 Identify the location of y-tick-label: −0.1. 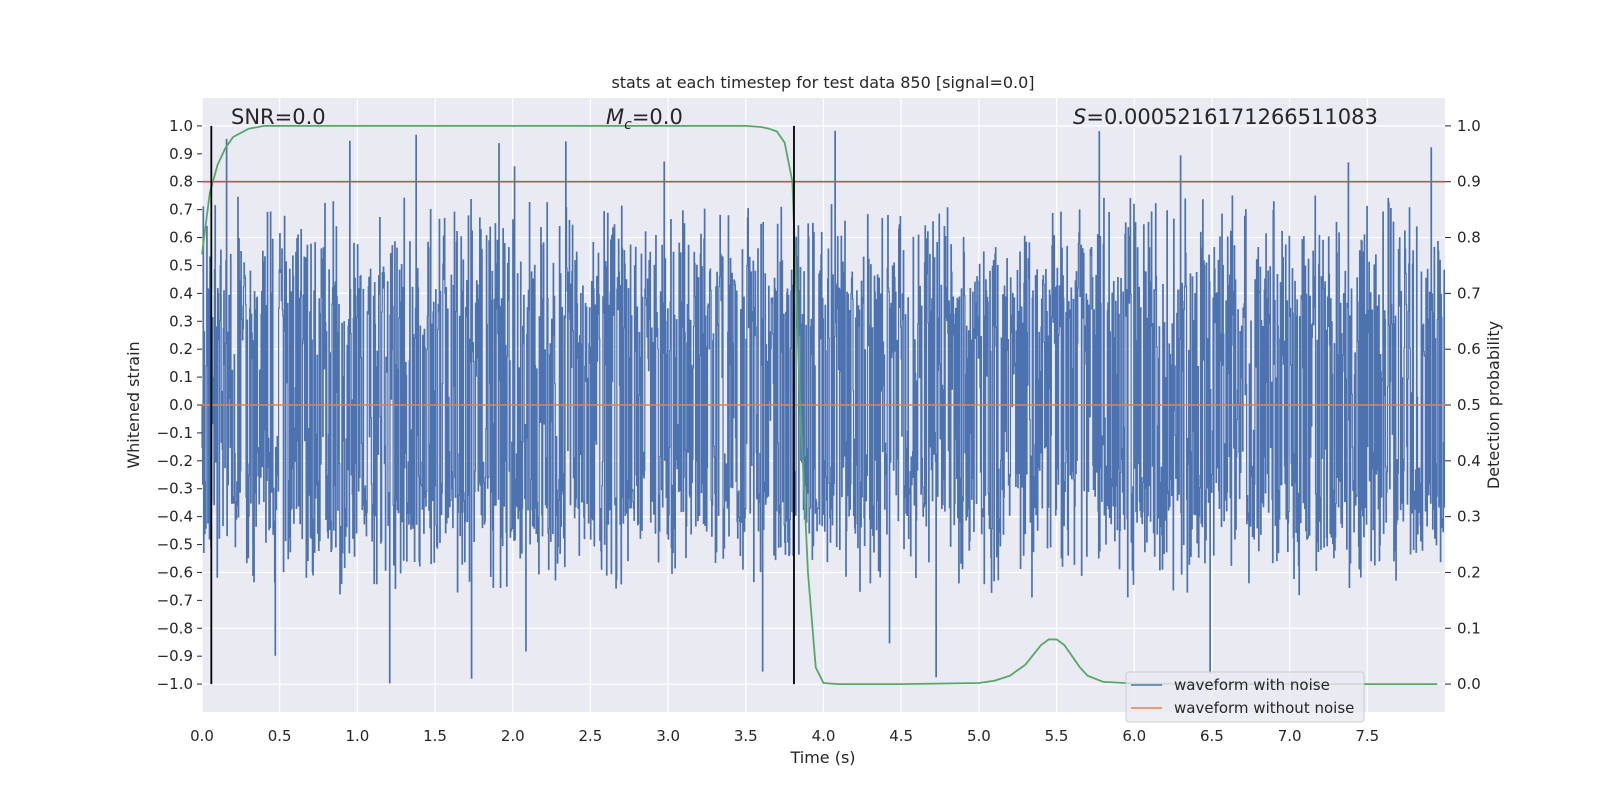
(175, 433).